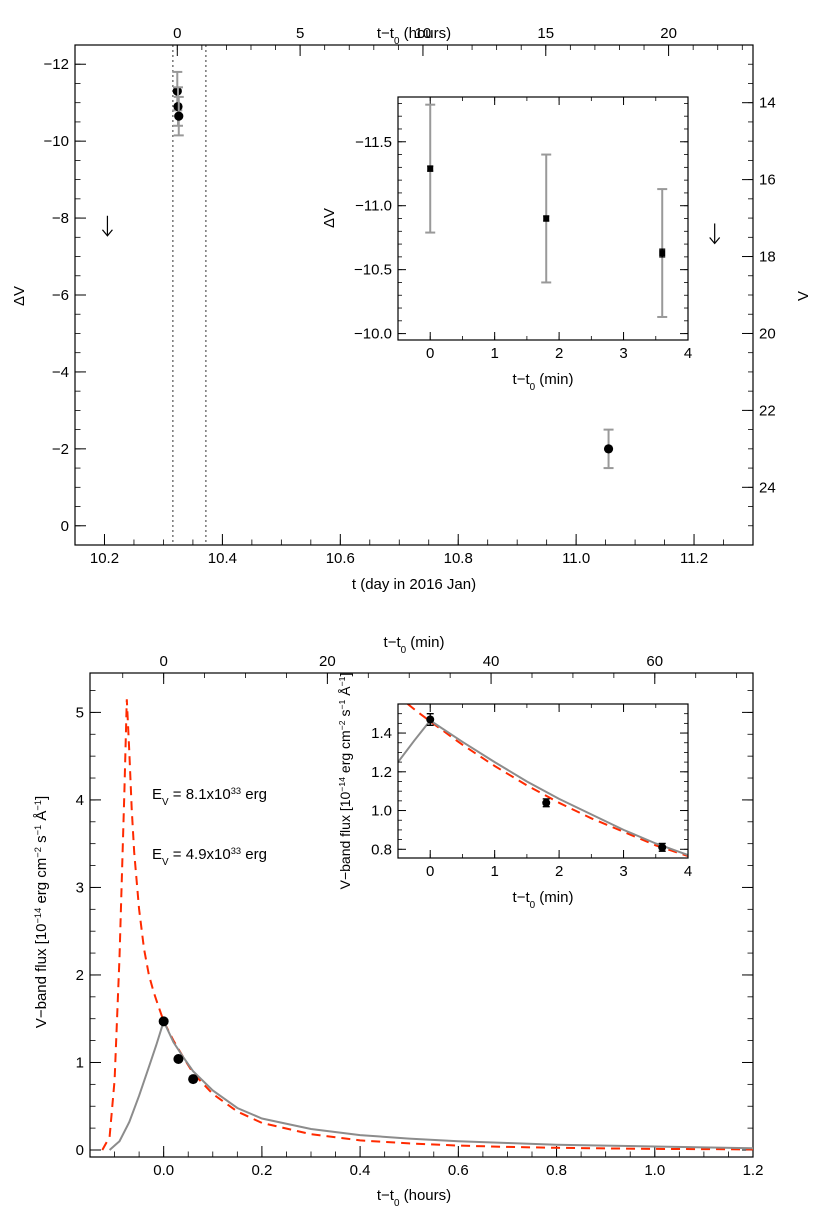  What do you see at coordinates (373, 270) in the screenshot?
I see `y-tick-label: −10.5` at bounding box center [373, 270].